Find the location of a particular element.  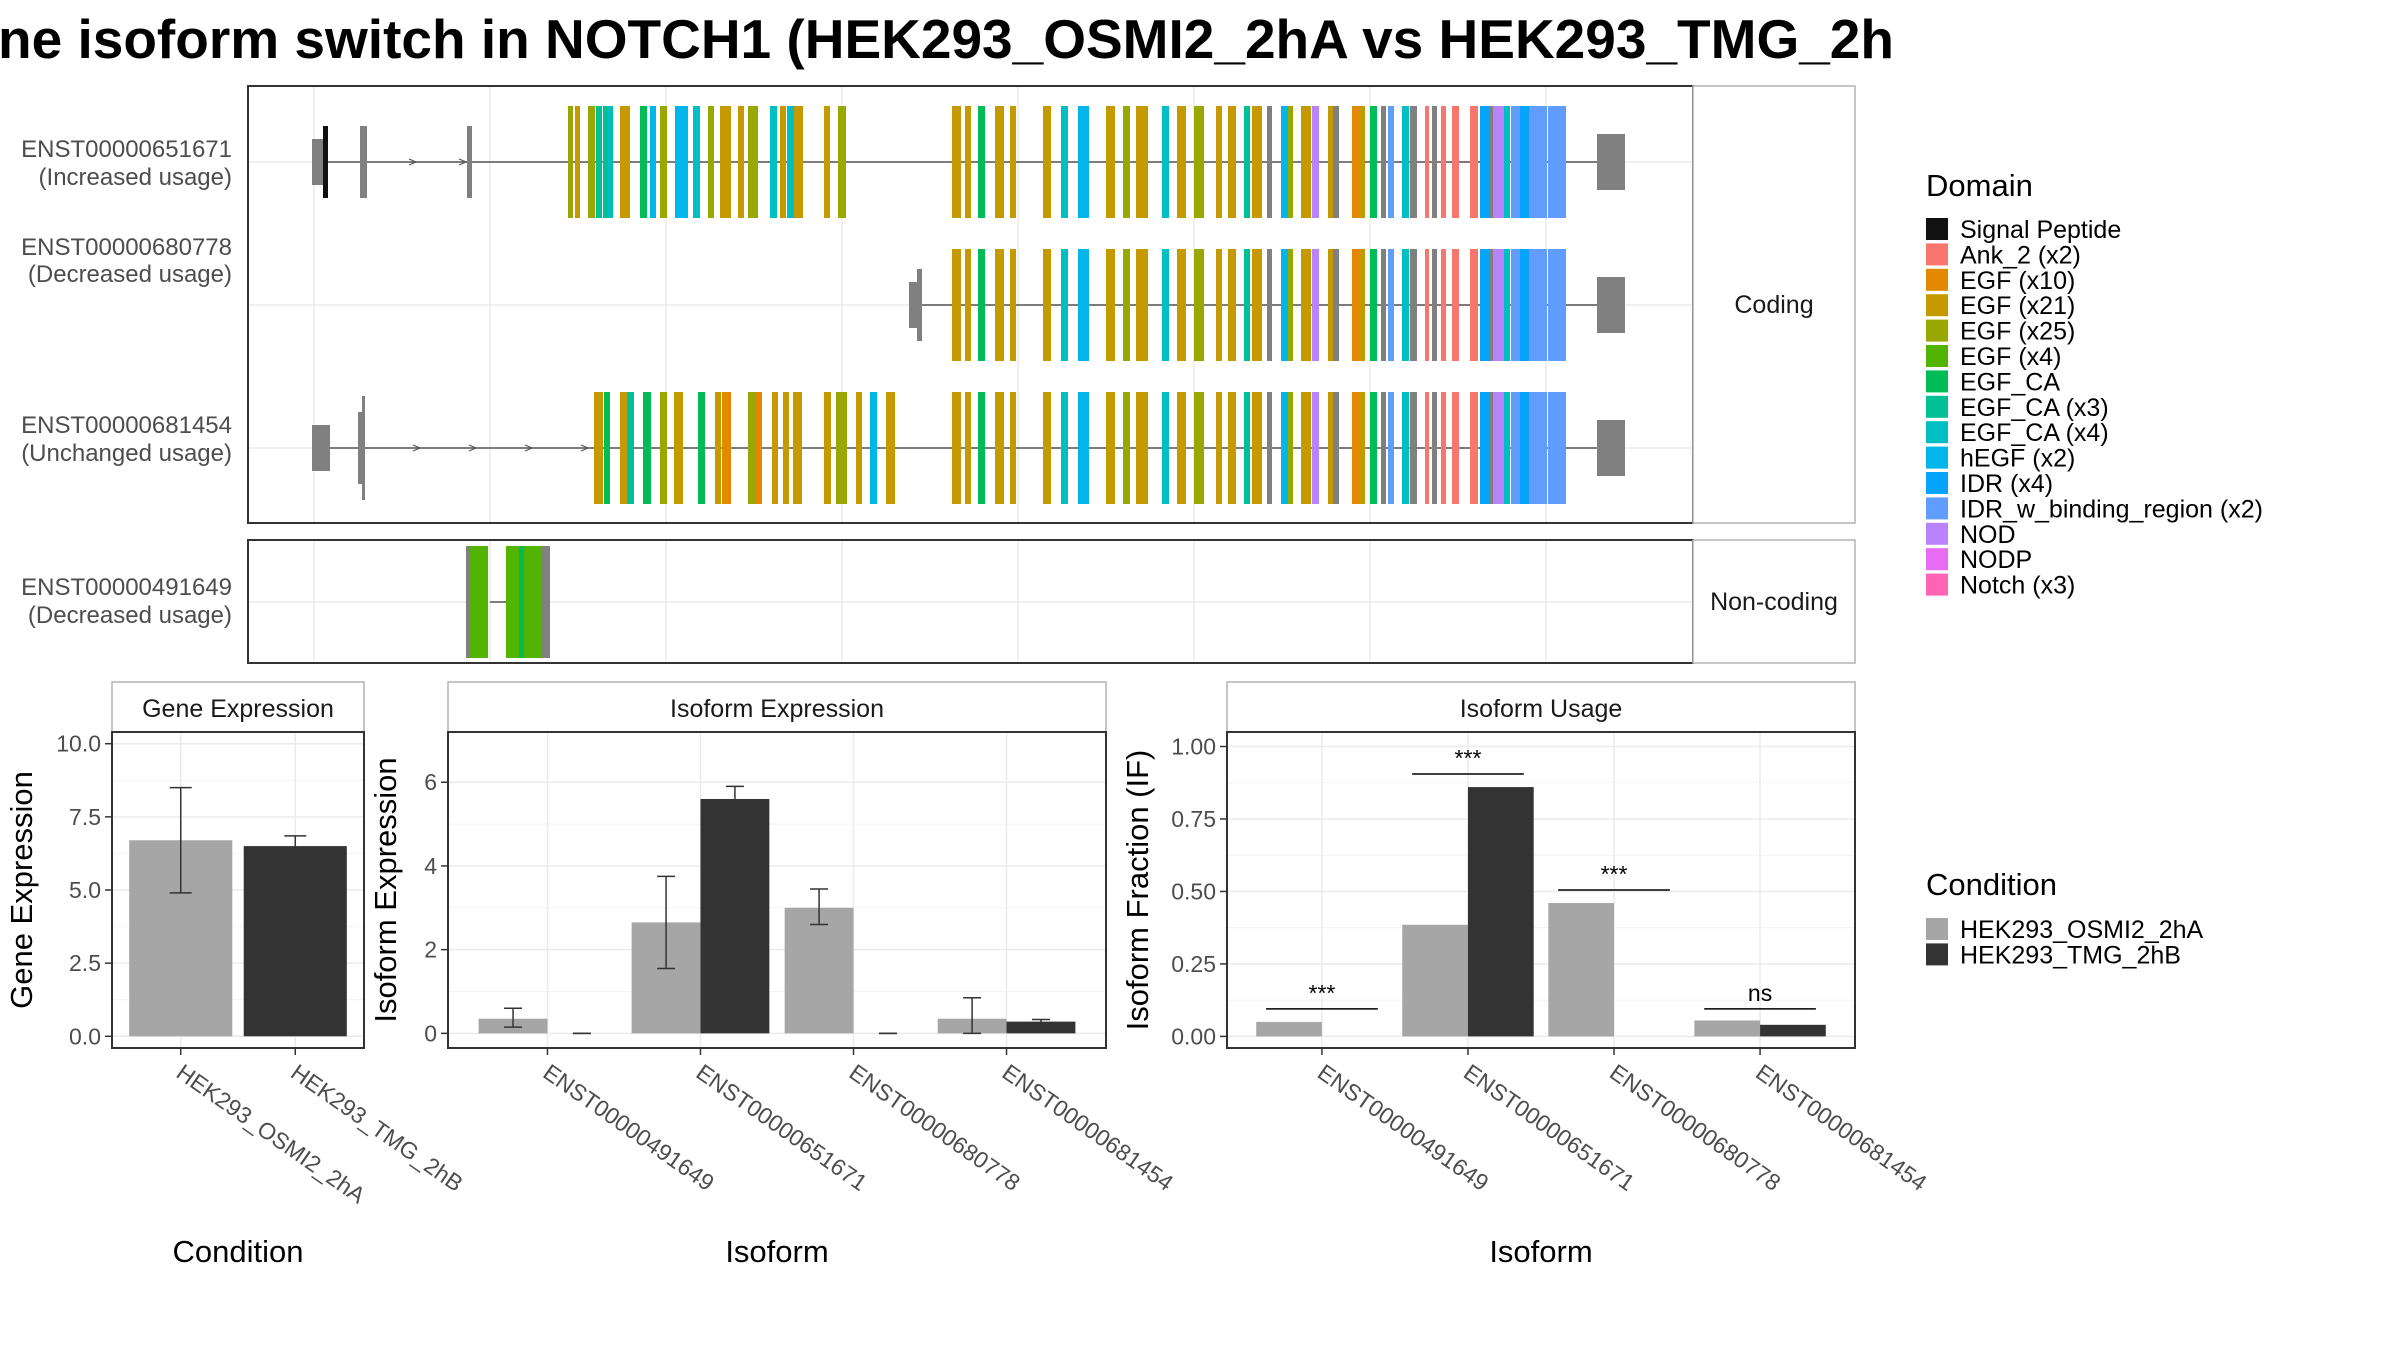

structure-noncoding-strip: Non-coding is located at coordinates (1774, 601).